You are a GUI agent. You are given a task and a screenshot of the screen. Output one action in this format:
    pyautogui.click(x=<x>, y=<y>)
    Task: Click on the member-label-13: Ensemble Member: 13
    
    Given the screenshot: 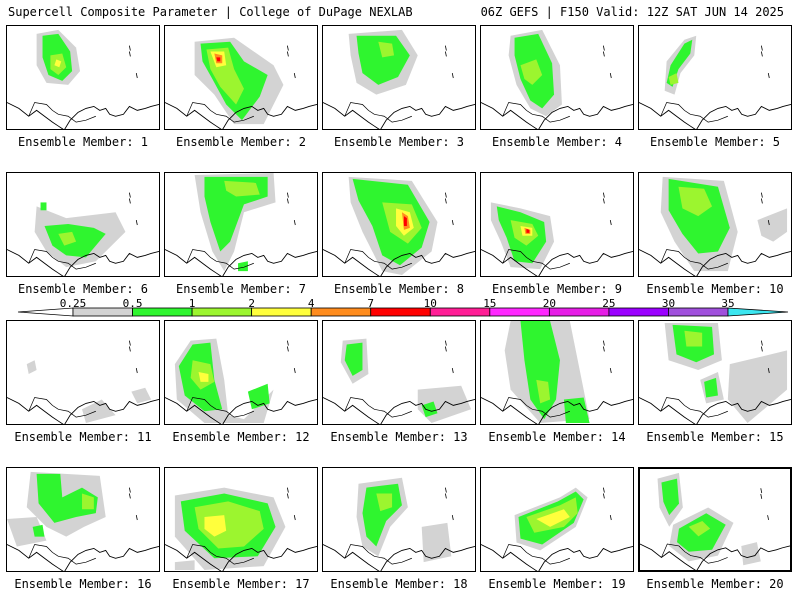 What is the action you would take?
    pyautogui.click(x=399, y=437)
    